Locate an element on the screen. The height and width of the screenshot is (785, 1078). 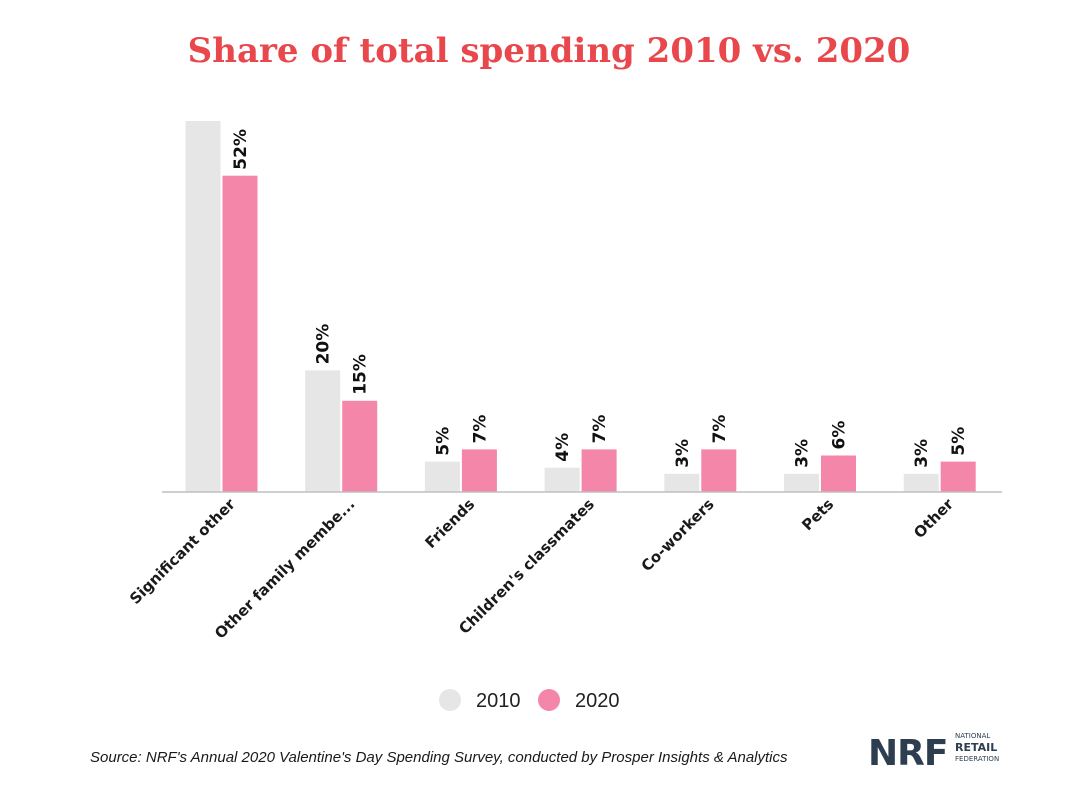
data-label-2010-5: 3% is located at coordinates (803, 453).